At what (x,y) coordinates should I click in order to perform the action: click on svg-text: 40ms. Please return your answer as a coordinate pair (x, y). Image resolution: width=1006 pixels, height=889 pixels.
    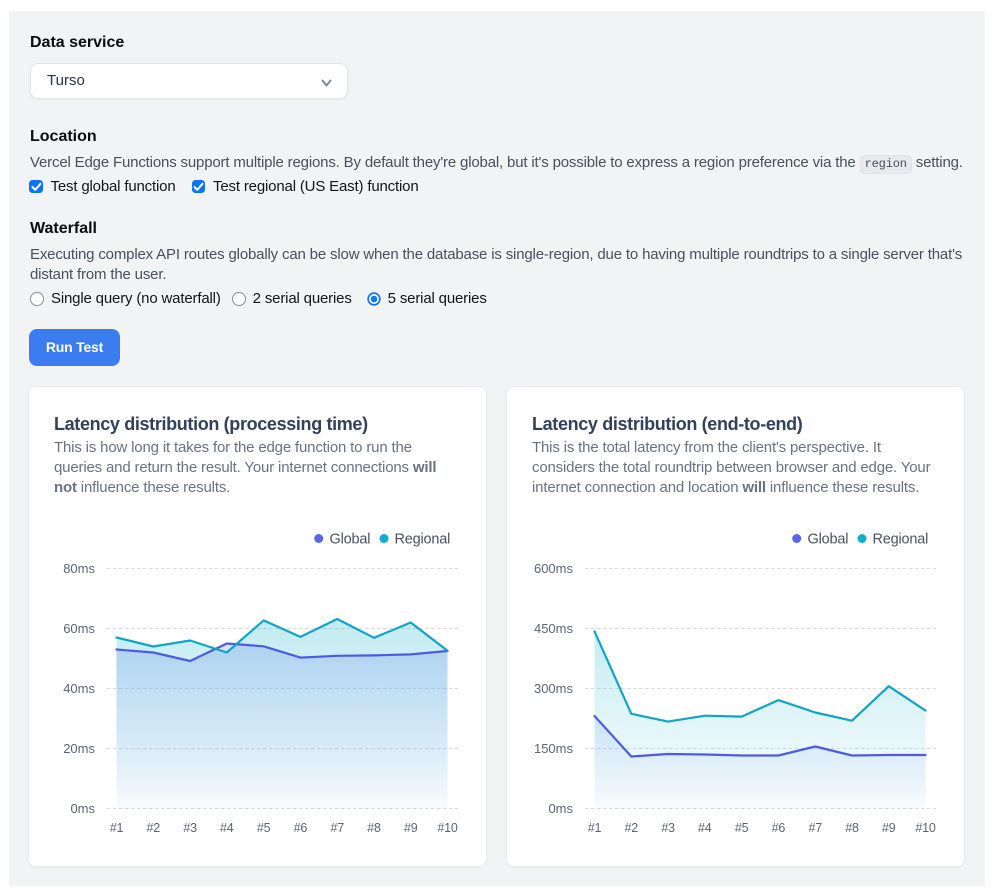
    Looking at the image, I should click on (79, 688).